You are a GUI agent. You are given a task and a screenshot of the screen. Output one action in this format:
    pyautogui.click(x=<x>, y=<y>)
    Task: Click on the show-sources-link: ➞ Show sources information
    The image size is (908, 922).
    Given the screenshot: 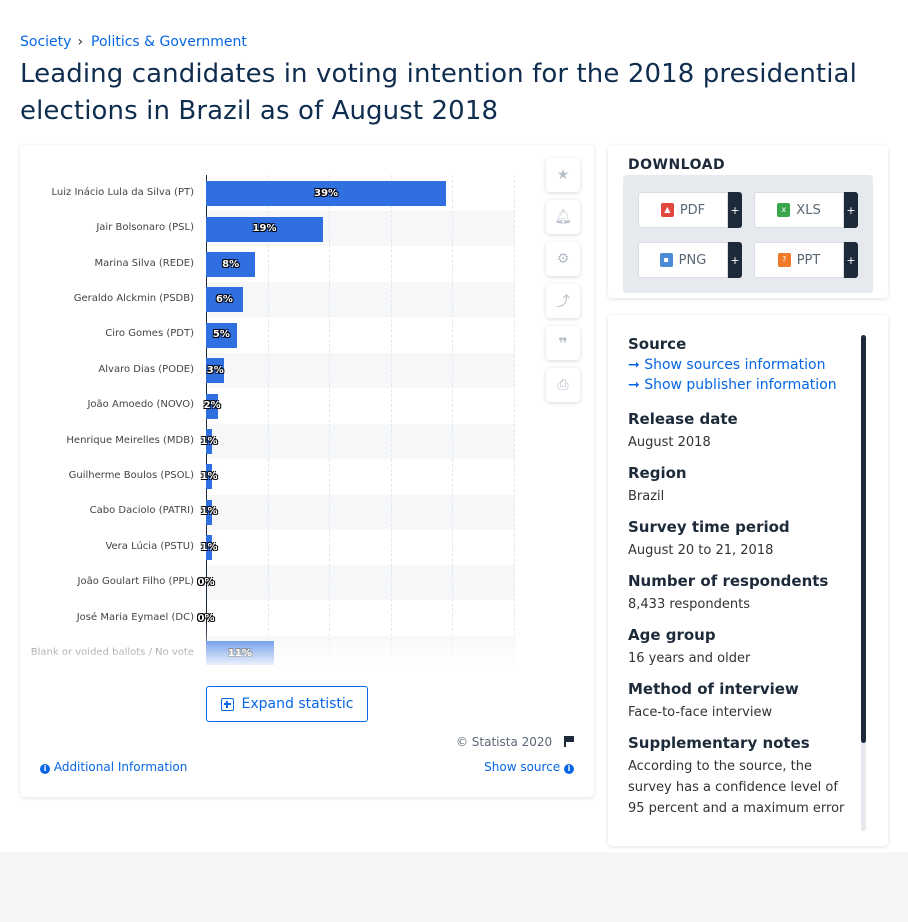 What is the action you would take?
    pyautogui.click(x=740, y=365)
    